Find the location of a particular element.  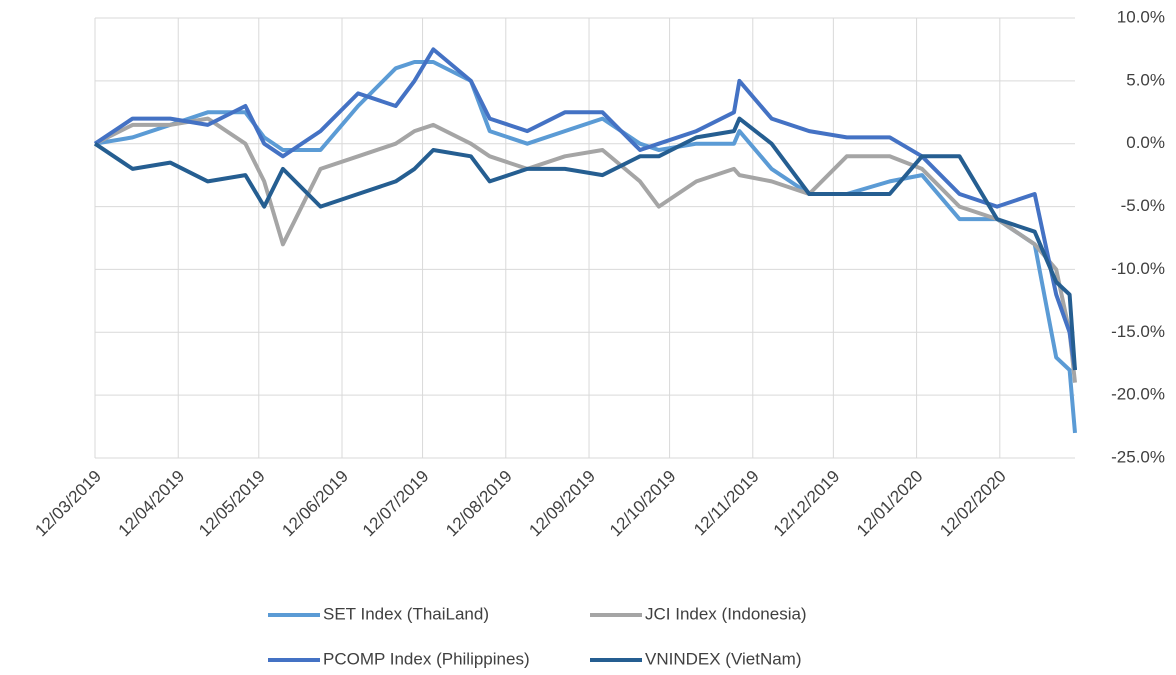

x-tick-label: 12/04/2019 is located at coordinates (152, 504).